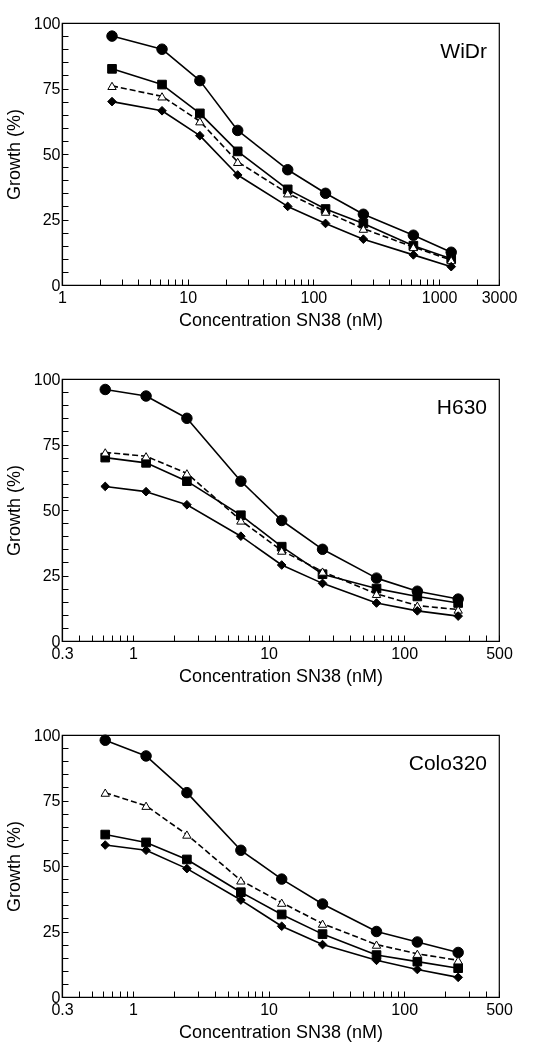  Describe the element at coordinates (439, 297) in the screenshot. I see `x-tick-label: 1000` at that location.